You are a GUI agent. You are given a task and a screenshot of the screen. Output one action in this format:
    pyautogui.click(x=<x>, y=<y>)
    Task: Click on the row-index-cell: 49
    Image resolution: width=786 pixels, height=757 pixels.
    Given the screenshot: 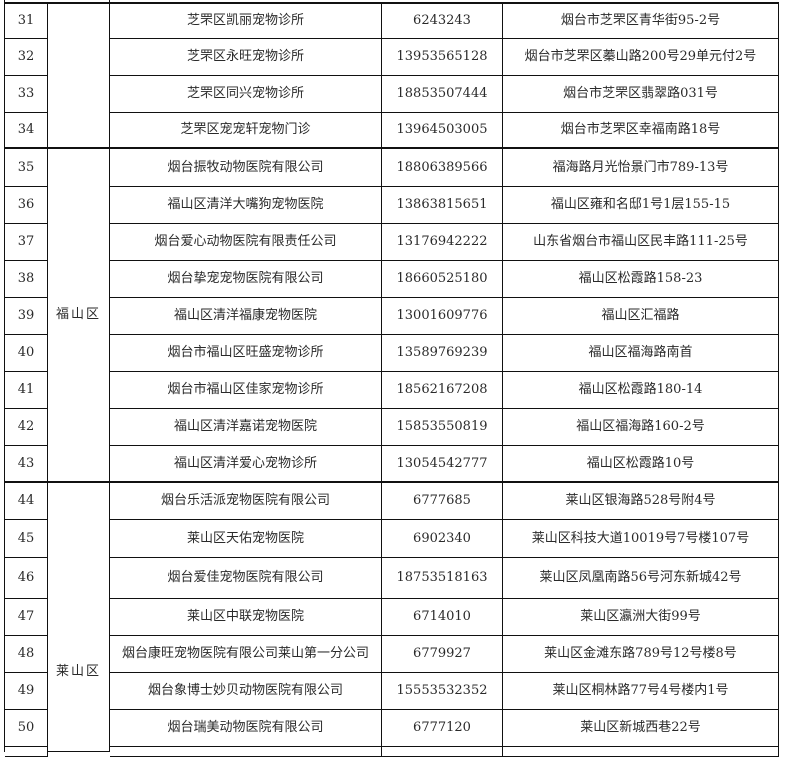 What is the action you would take?
    pyautogui.click(x=26, y=691)
    